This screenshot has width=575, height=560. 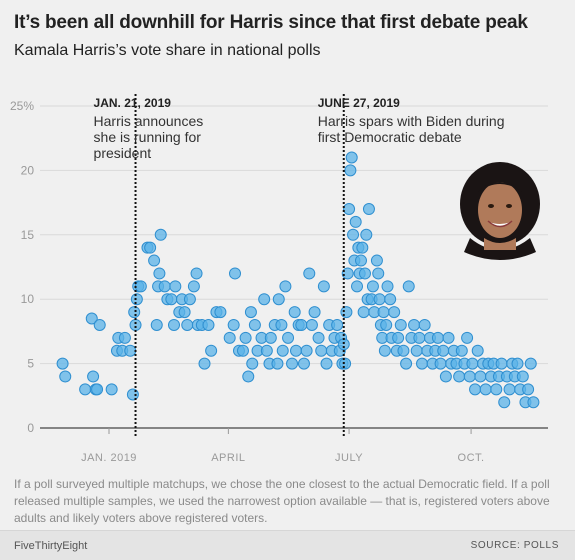 What do you see at coordinates (22, 106) in the screenshot?
I see `y-tick-label: 25%` at bounding box center [22, 106].